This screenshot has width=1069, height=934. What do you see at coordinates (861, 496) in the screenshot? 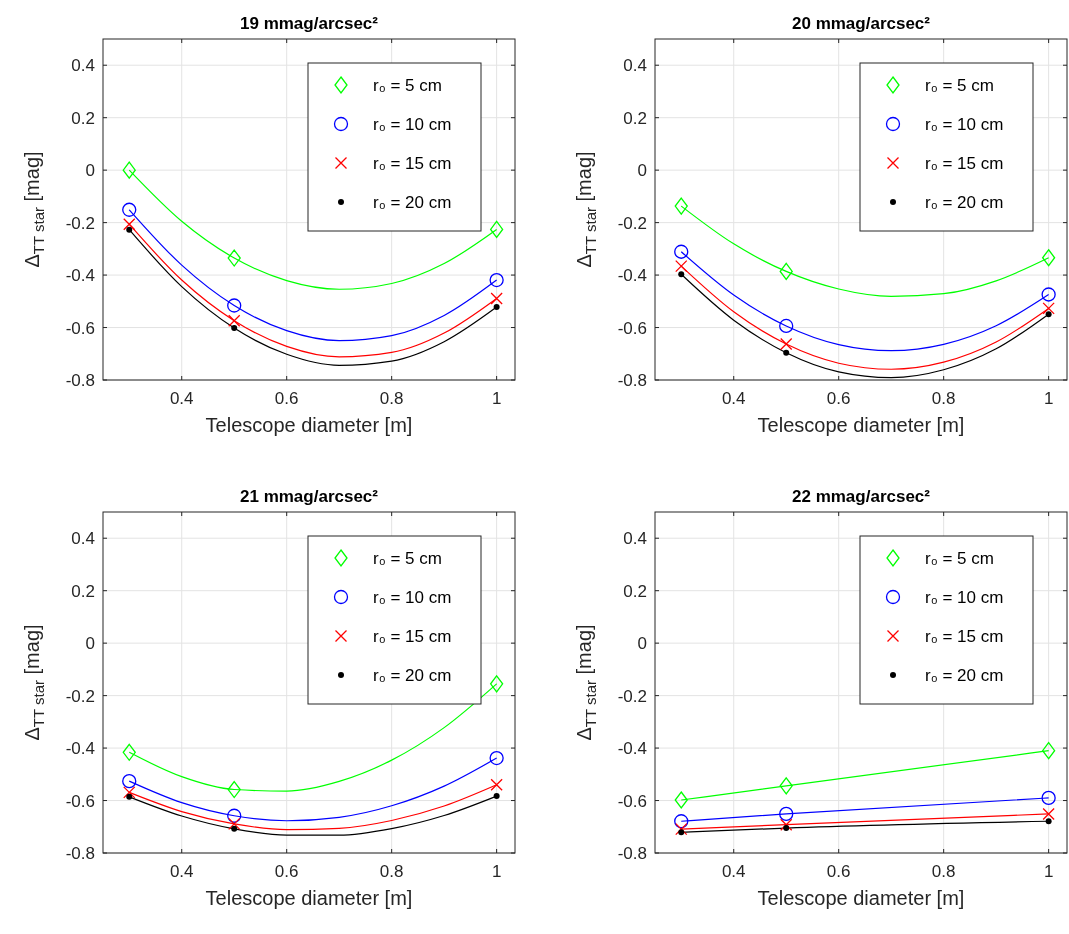
I see `chart-title: 22 mmag/arcsec²` at bounding box center [861, 496].